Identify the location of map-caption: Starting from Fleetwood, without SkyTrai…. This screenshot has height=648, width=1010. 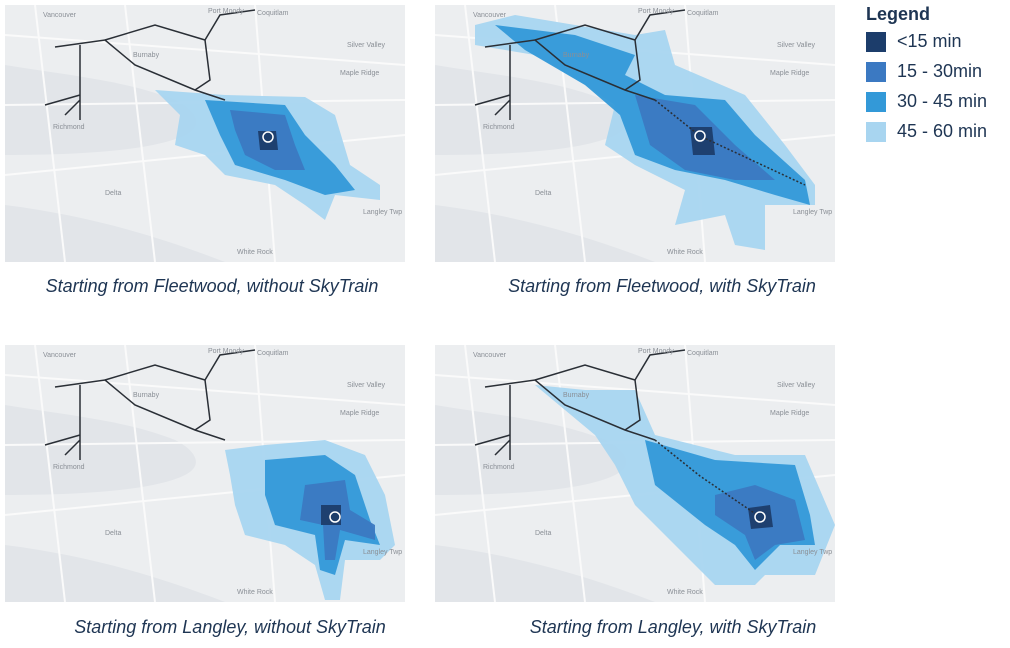
(212, 286).